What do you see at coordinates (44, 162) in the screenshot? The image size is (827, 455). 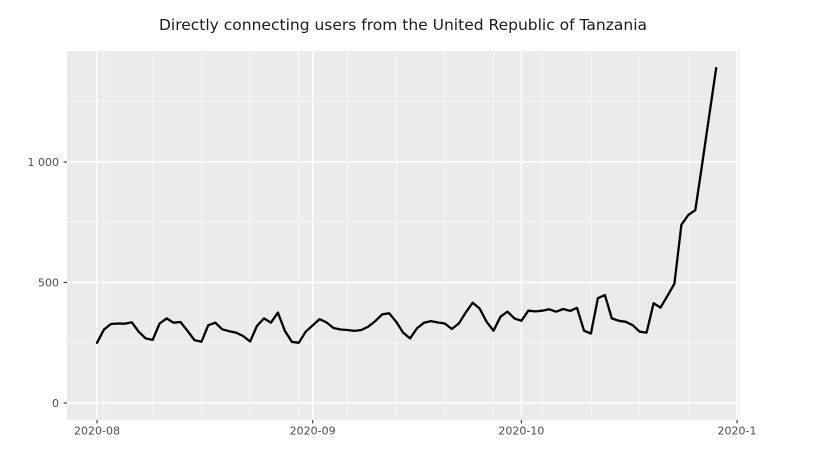 I see `y-tick-label: 1 000` at bounding box center [44, 162].